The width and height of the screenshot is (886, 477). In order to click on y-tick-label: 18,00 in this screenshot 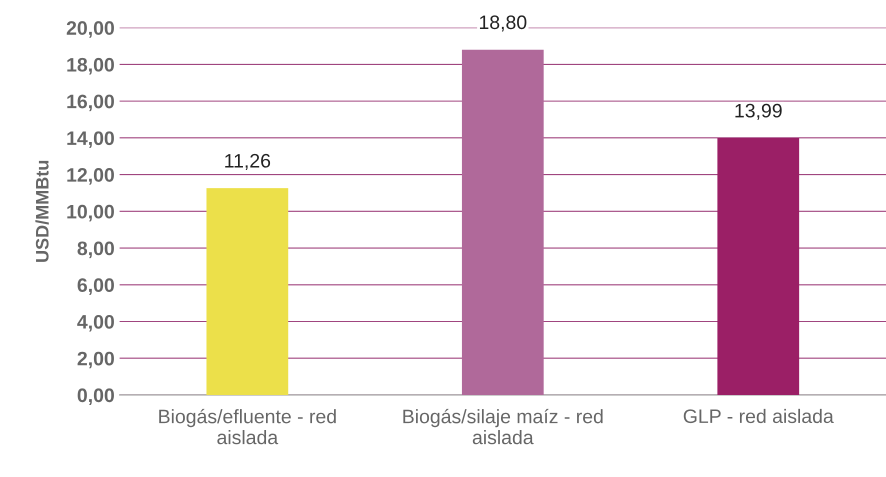, I will do `click(90, 66)`.